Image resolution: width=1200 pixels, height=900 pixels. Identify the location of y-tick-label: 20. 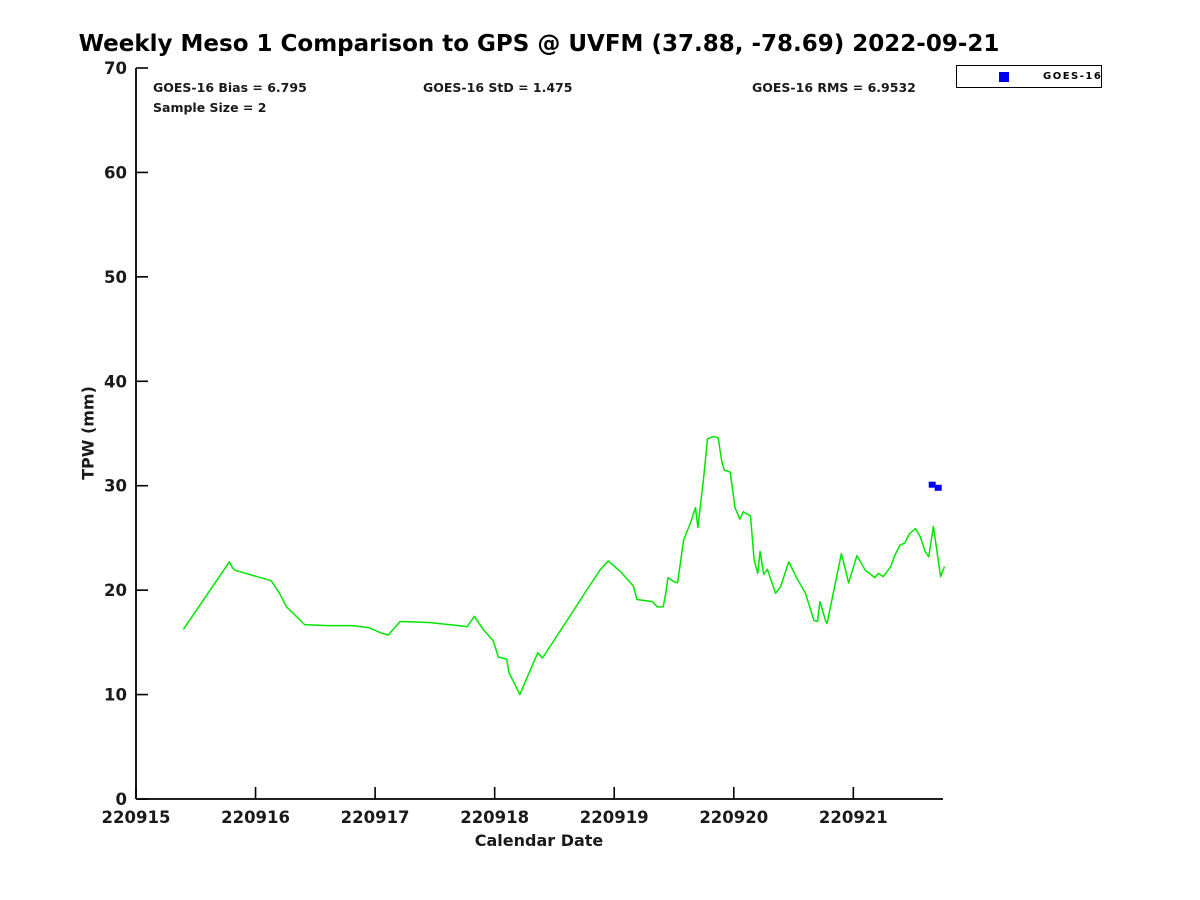
(115, 590).